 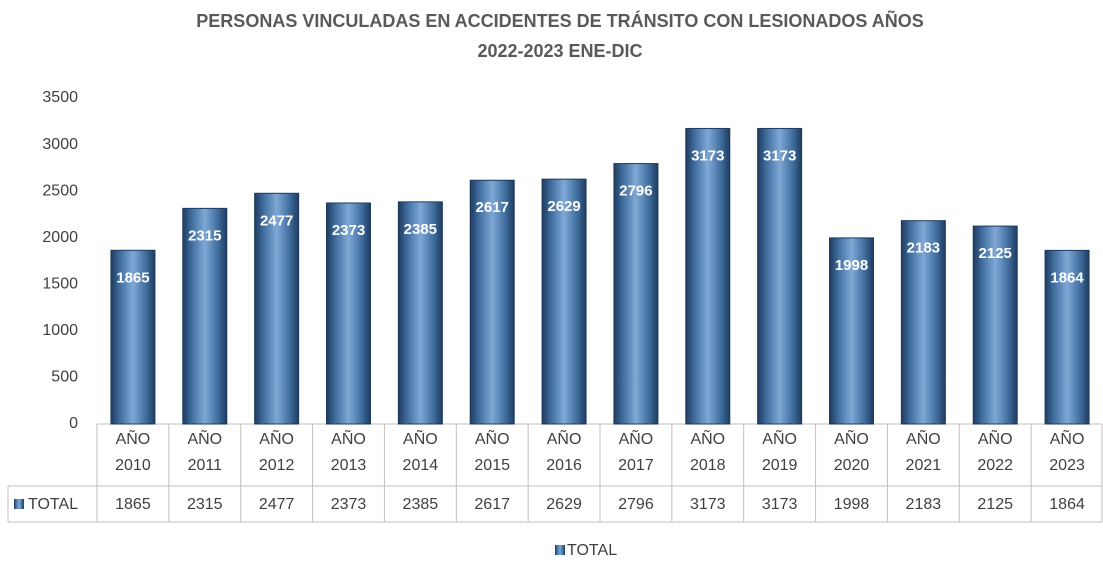 What do you see at coordinates (564, 451) in the screenshot?
I see `x-tick-label: AÑO 2016` at bounding box center [564, 451].